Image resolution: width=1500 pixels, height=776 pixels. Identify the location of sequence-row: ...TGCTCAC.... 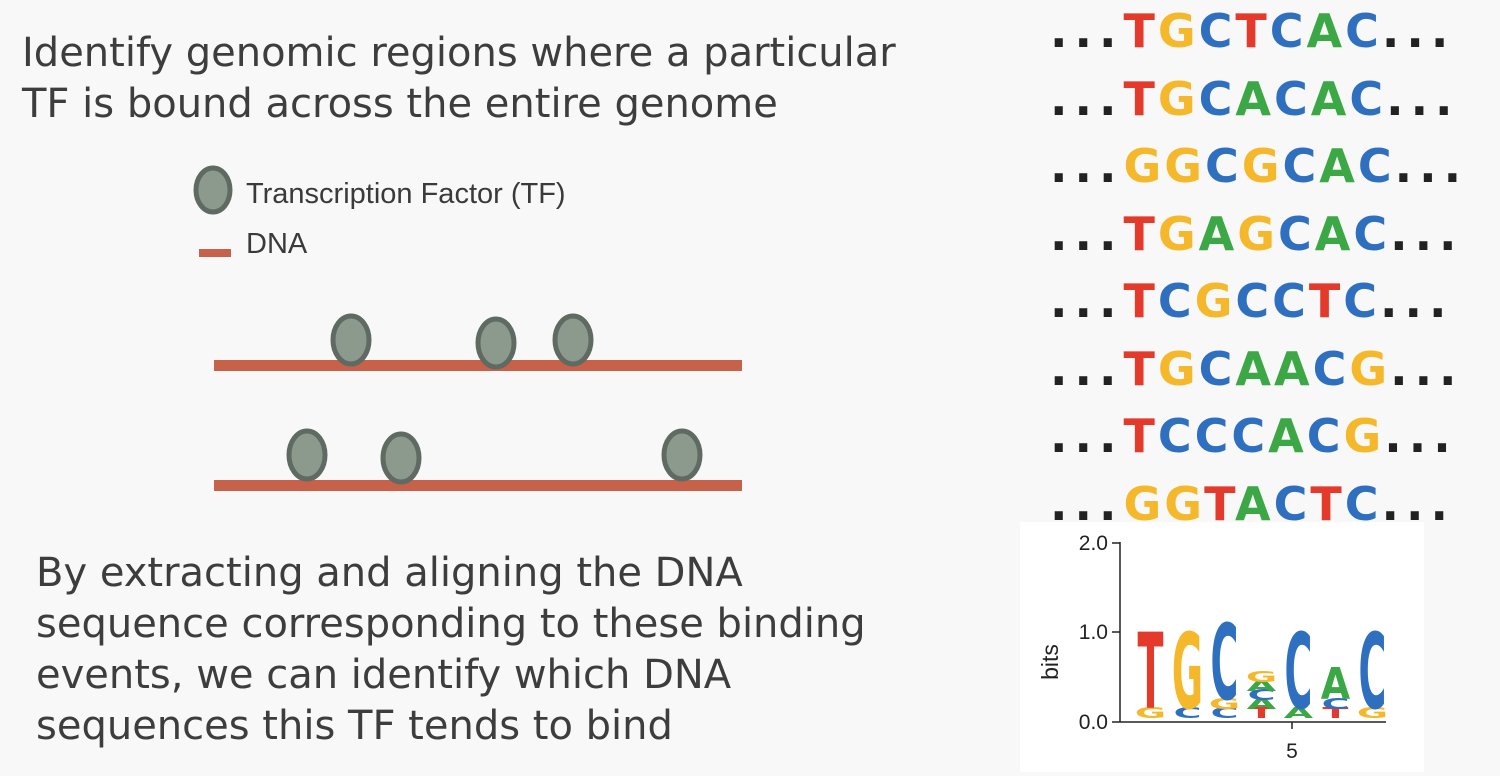
(1252, 34).